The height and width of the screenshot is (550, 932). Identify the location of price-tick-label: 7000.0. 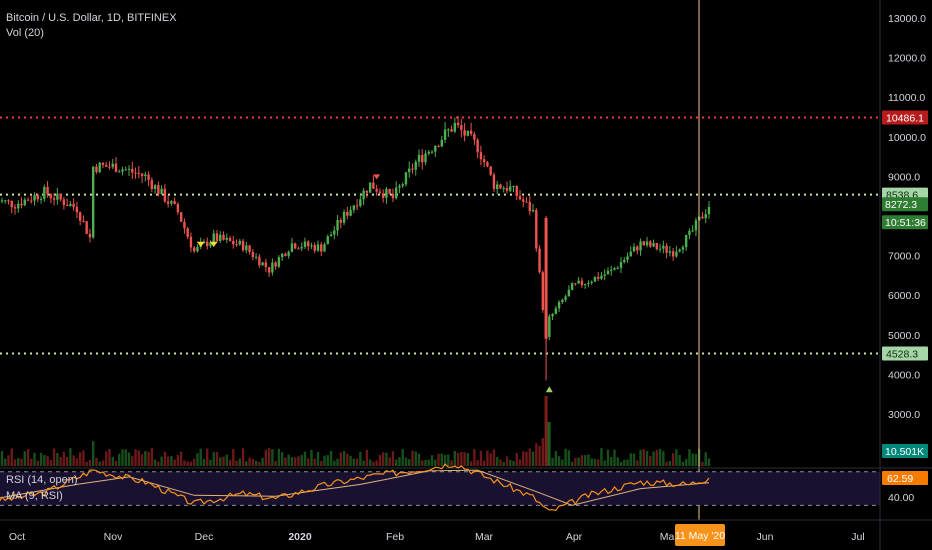
(904, 257).